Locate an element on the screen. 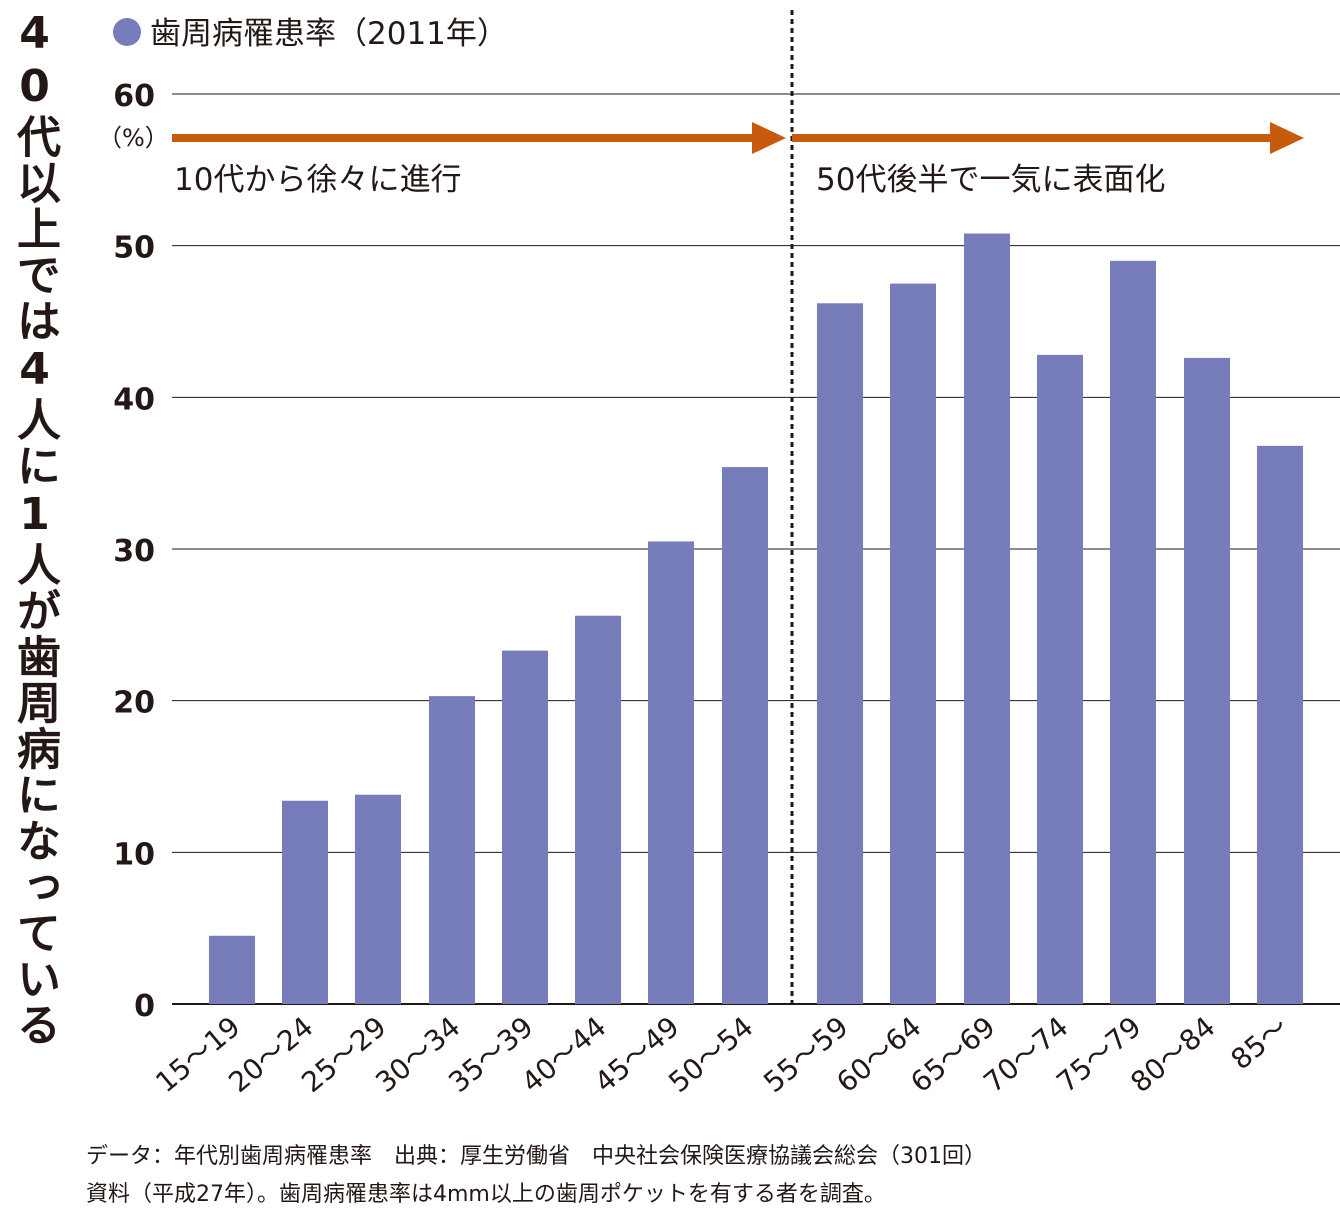 Image resolution: width=1340 pixels, height=1212 pixels. x-tick-label: 45～49 is located at coordinates (636, 1054).